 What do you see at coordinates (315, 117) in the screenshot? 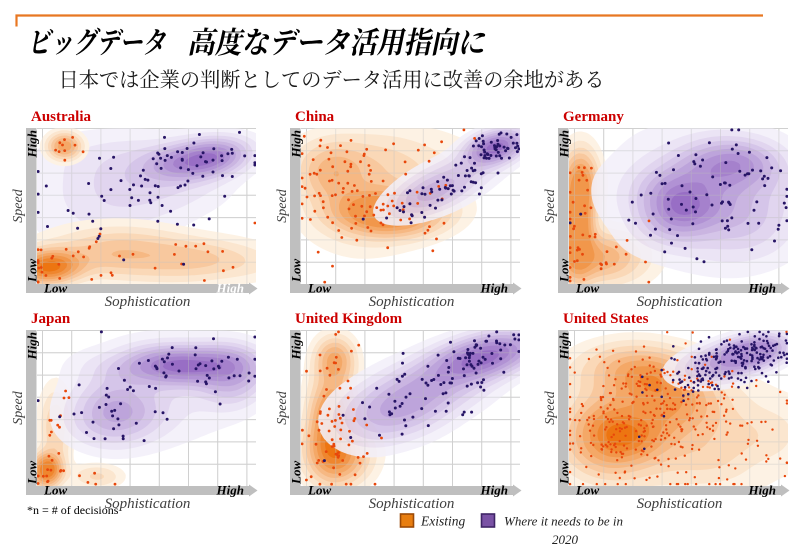
I see `svg-text: China` at bounding box center [315, 117].